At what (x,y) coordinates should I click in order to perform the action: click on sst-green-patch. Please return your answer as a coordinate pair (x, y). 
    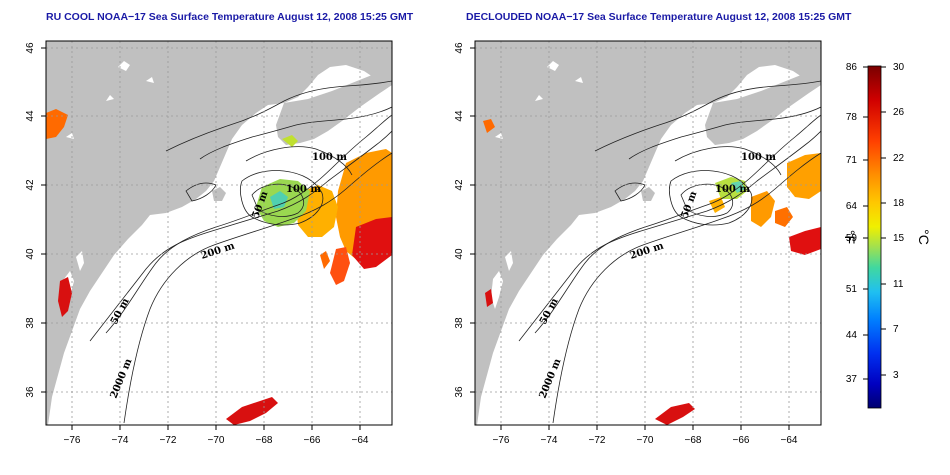
    Looking at the image, I should click on (290, 141).